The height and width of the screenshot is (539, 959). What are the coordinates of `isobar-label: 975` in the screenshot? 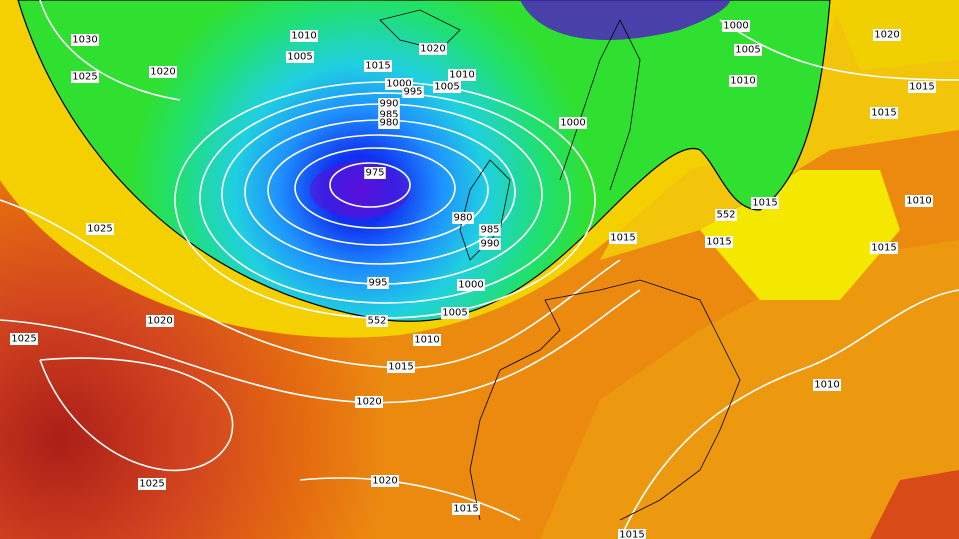 It's located at (374, 173).